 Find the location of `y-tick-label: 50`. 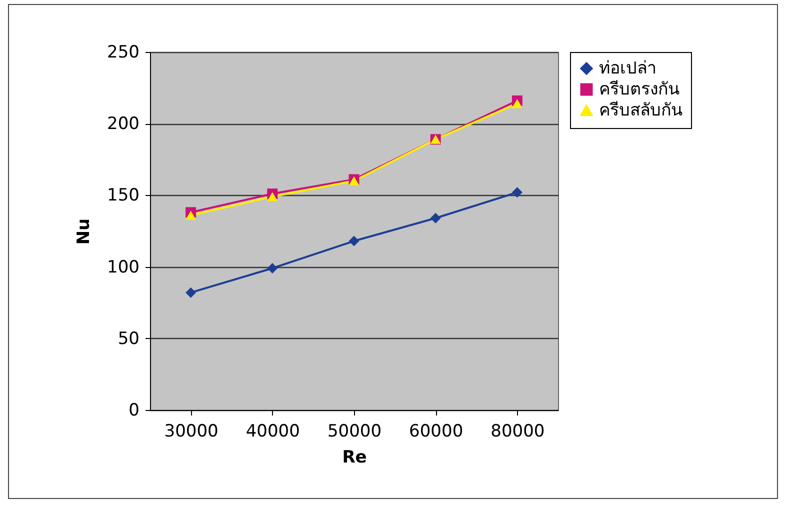

y-tick-label: 50 is located at coordinates (129, 338).